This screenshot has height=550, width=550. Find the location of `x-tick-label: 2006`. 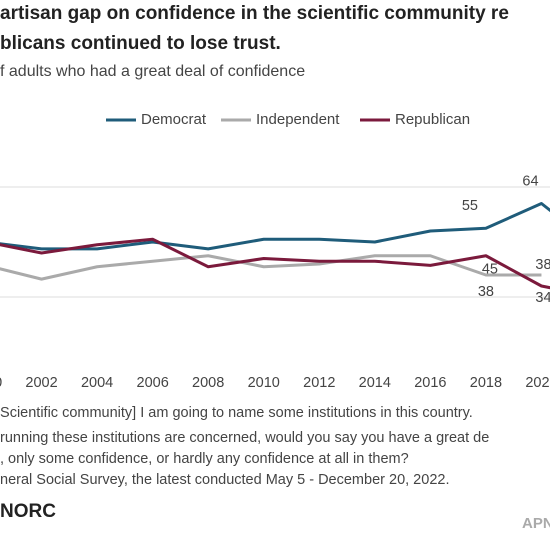

x-tick-label: 2006 is located at coordinates (153, 383).